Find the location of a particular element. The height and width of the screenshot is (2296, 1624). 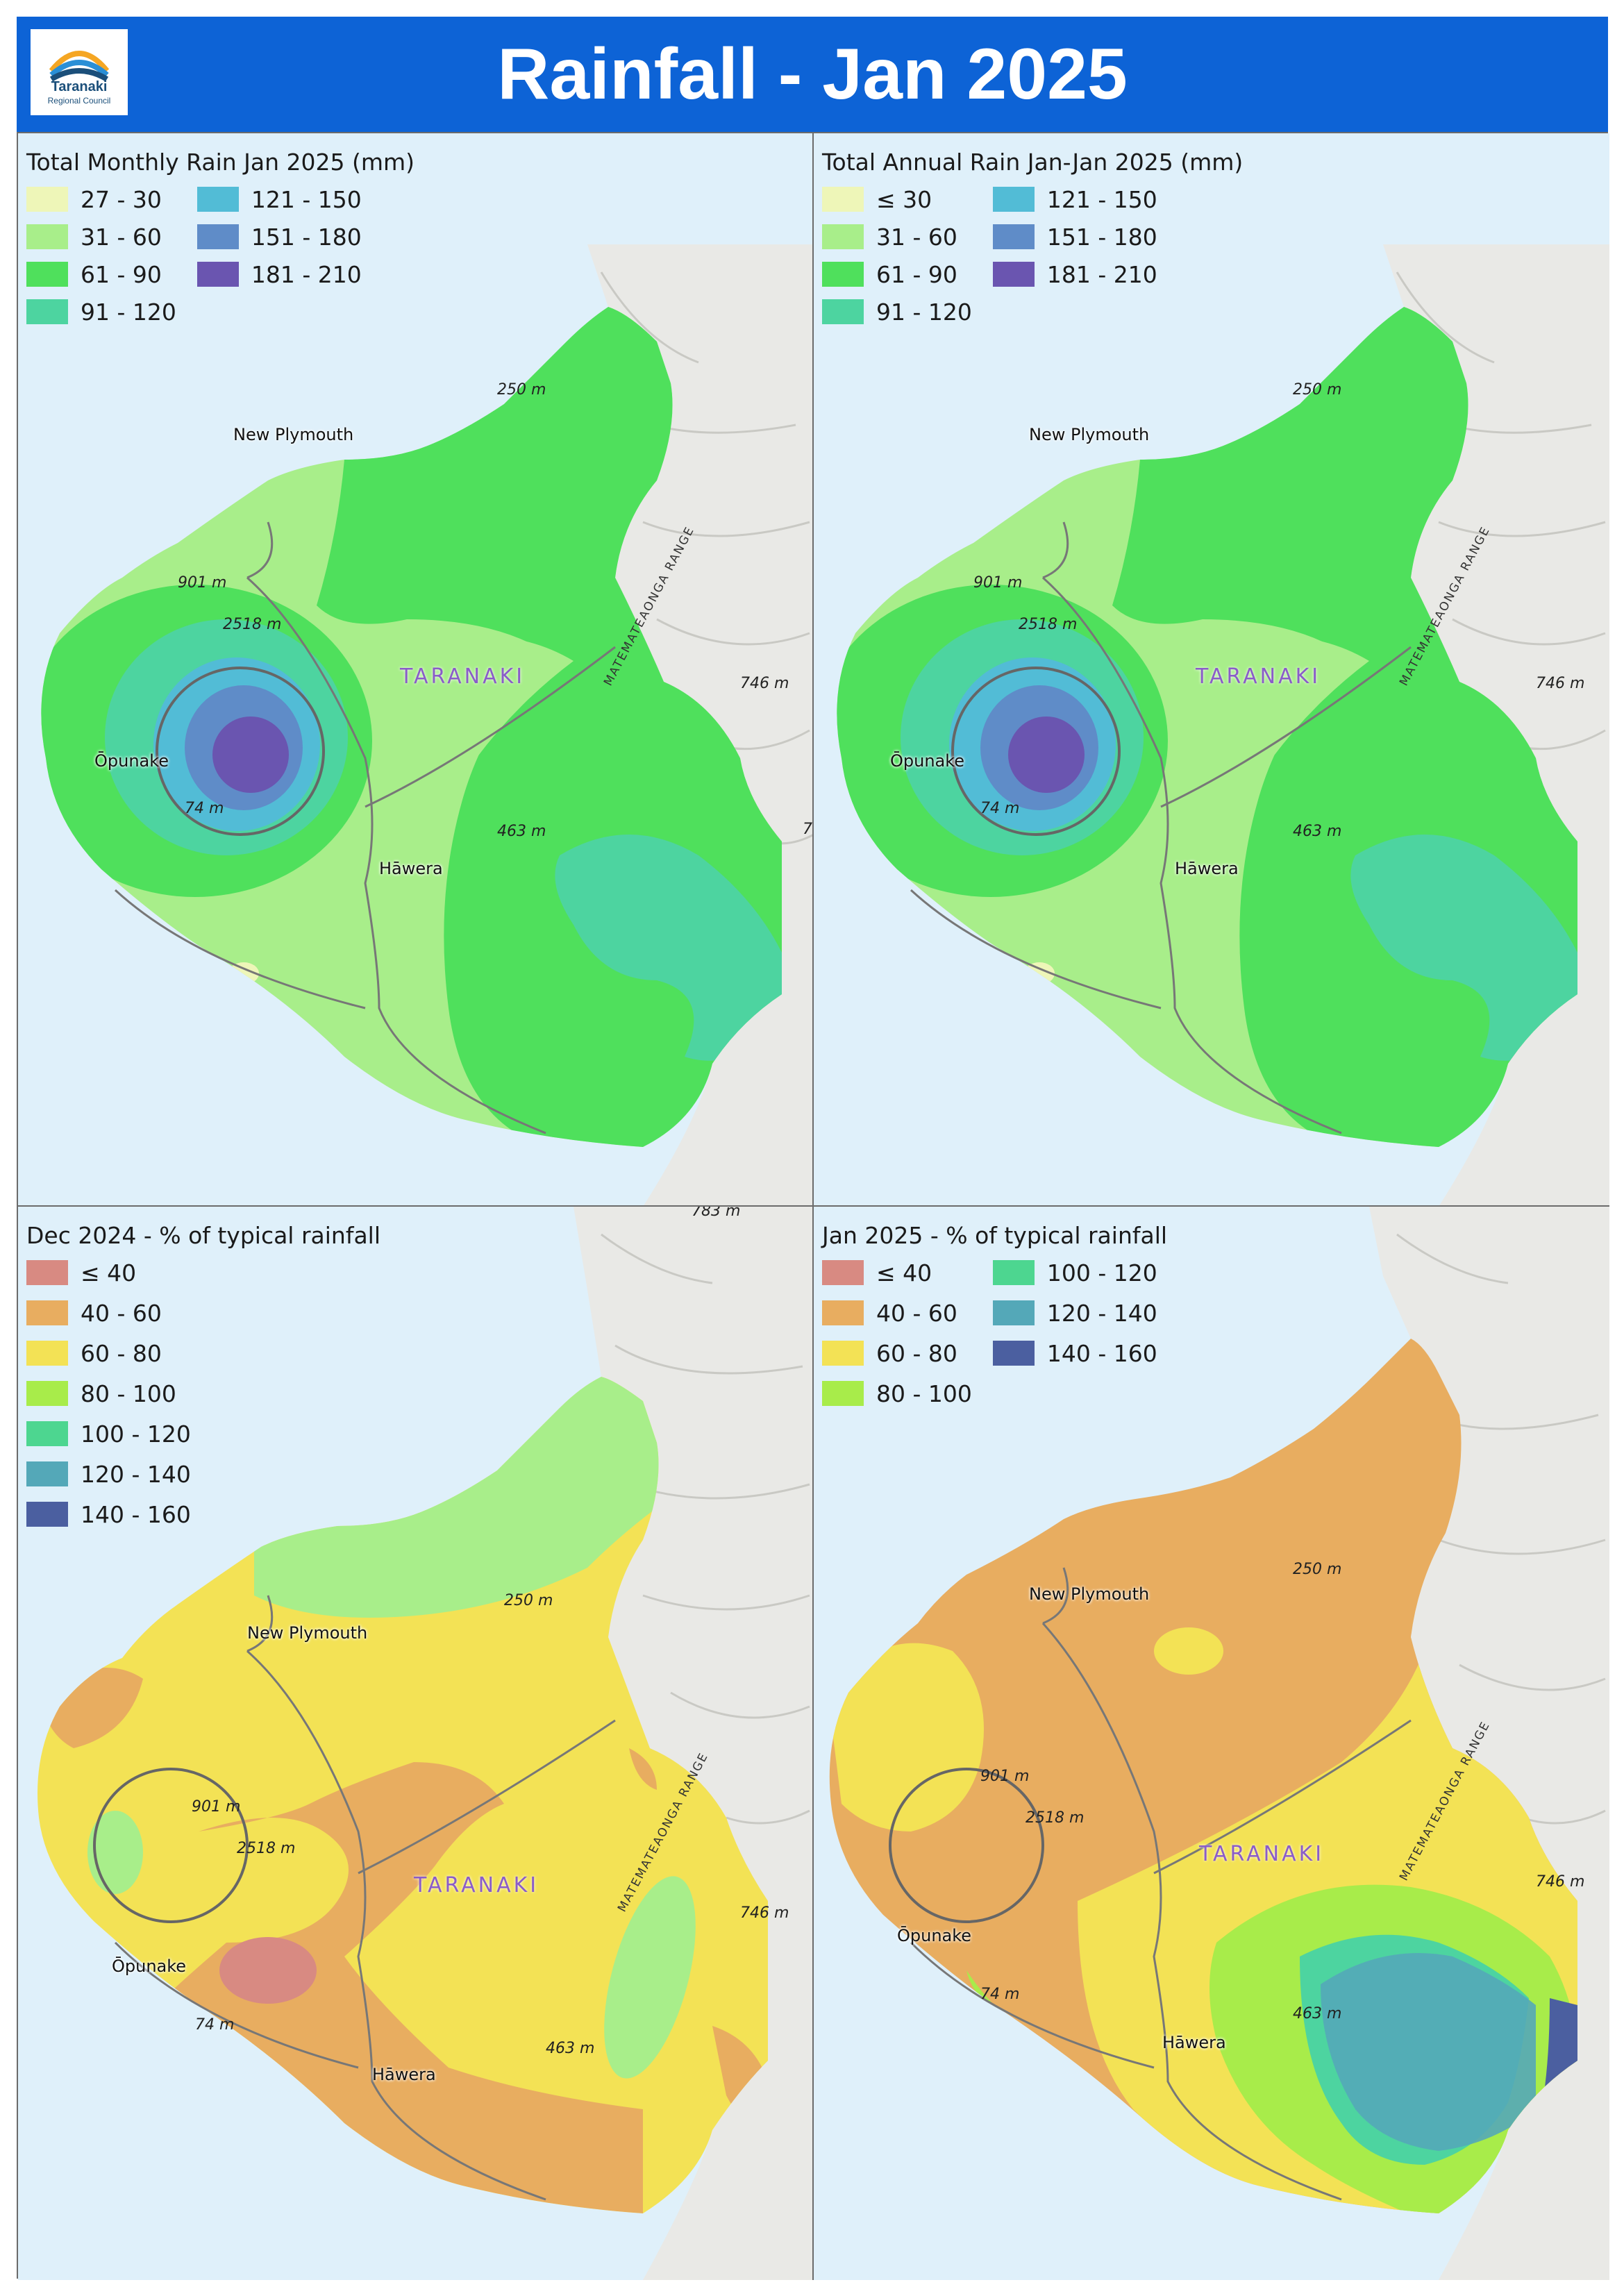

legend-title: Total Monthly Rain Jan 2025 (mm) is located at coordinates (220, 162).